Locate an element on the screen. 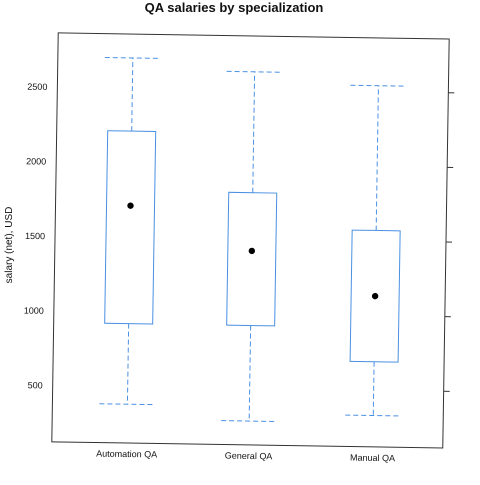 The width and height of the screenshot is (480, 485). x-axis: Automation QA General QA Manual QA is located at coordinates (245, 456).